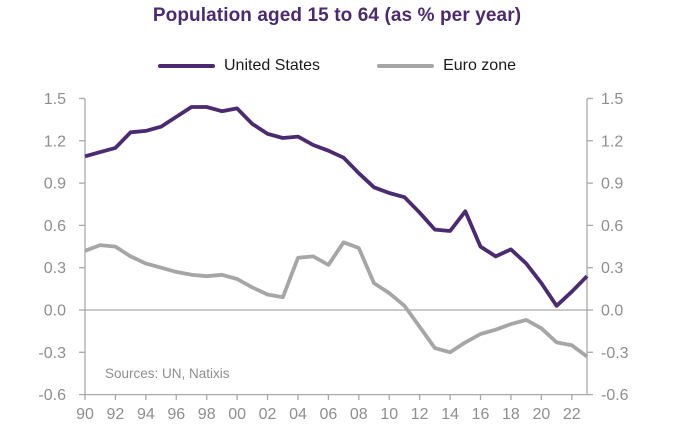 This screenshot has height=446, width=674. What do you see at coordinates (541, 414) in the screenshot?
I see `x-axis-tick-label: 20` at bounding box center [541, 414].